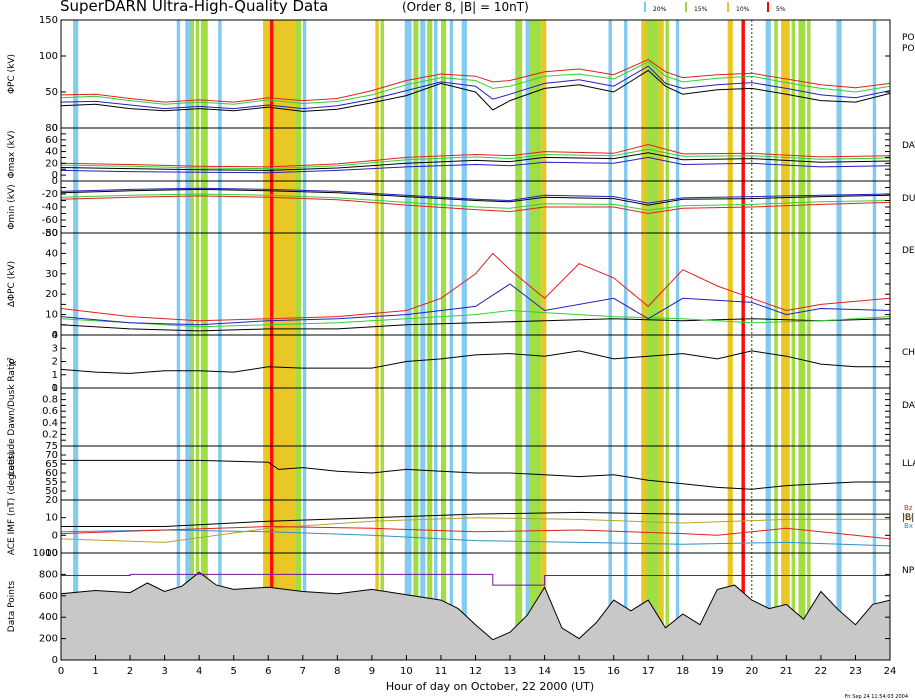  I want to click on timestamp: Fri Sep 24 11:54:03 2004, so click(876, 697).